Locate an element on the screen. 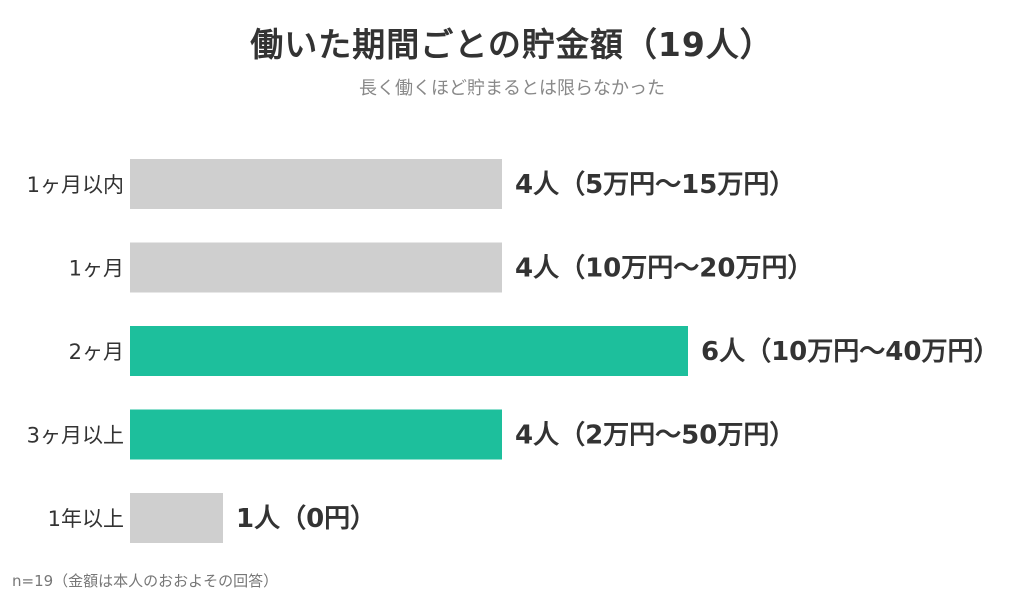 The image size is (1024, 600). category-label: 1年以上 is located at coordinates (86, 519).